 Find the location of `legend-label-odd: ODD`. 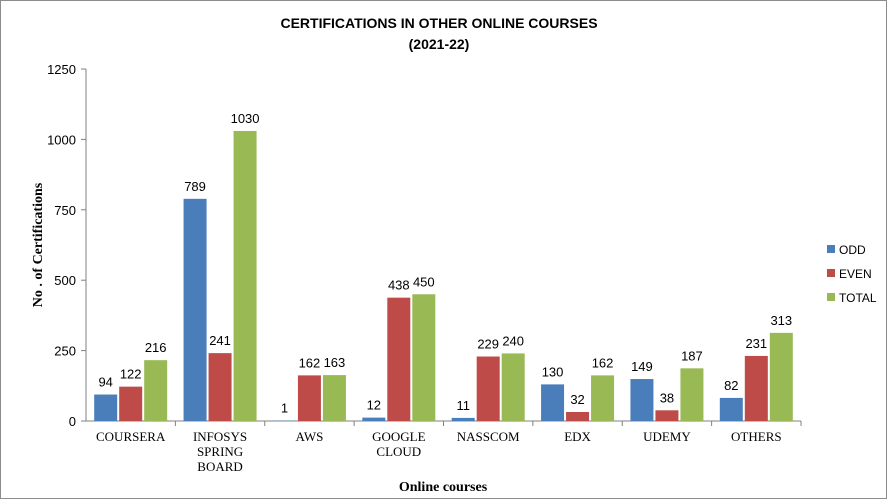

legend-label-odd: ODD is located at coordinates (852, 250).